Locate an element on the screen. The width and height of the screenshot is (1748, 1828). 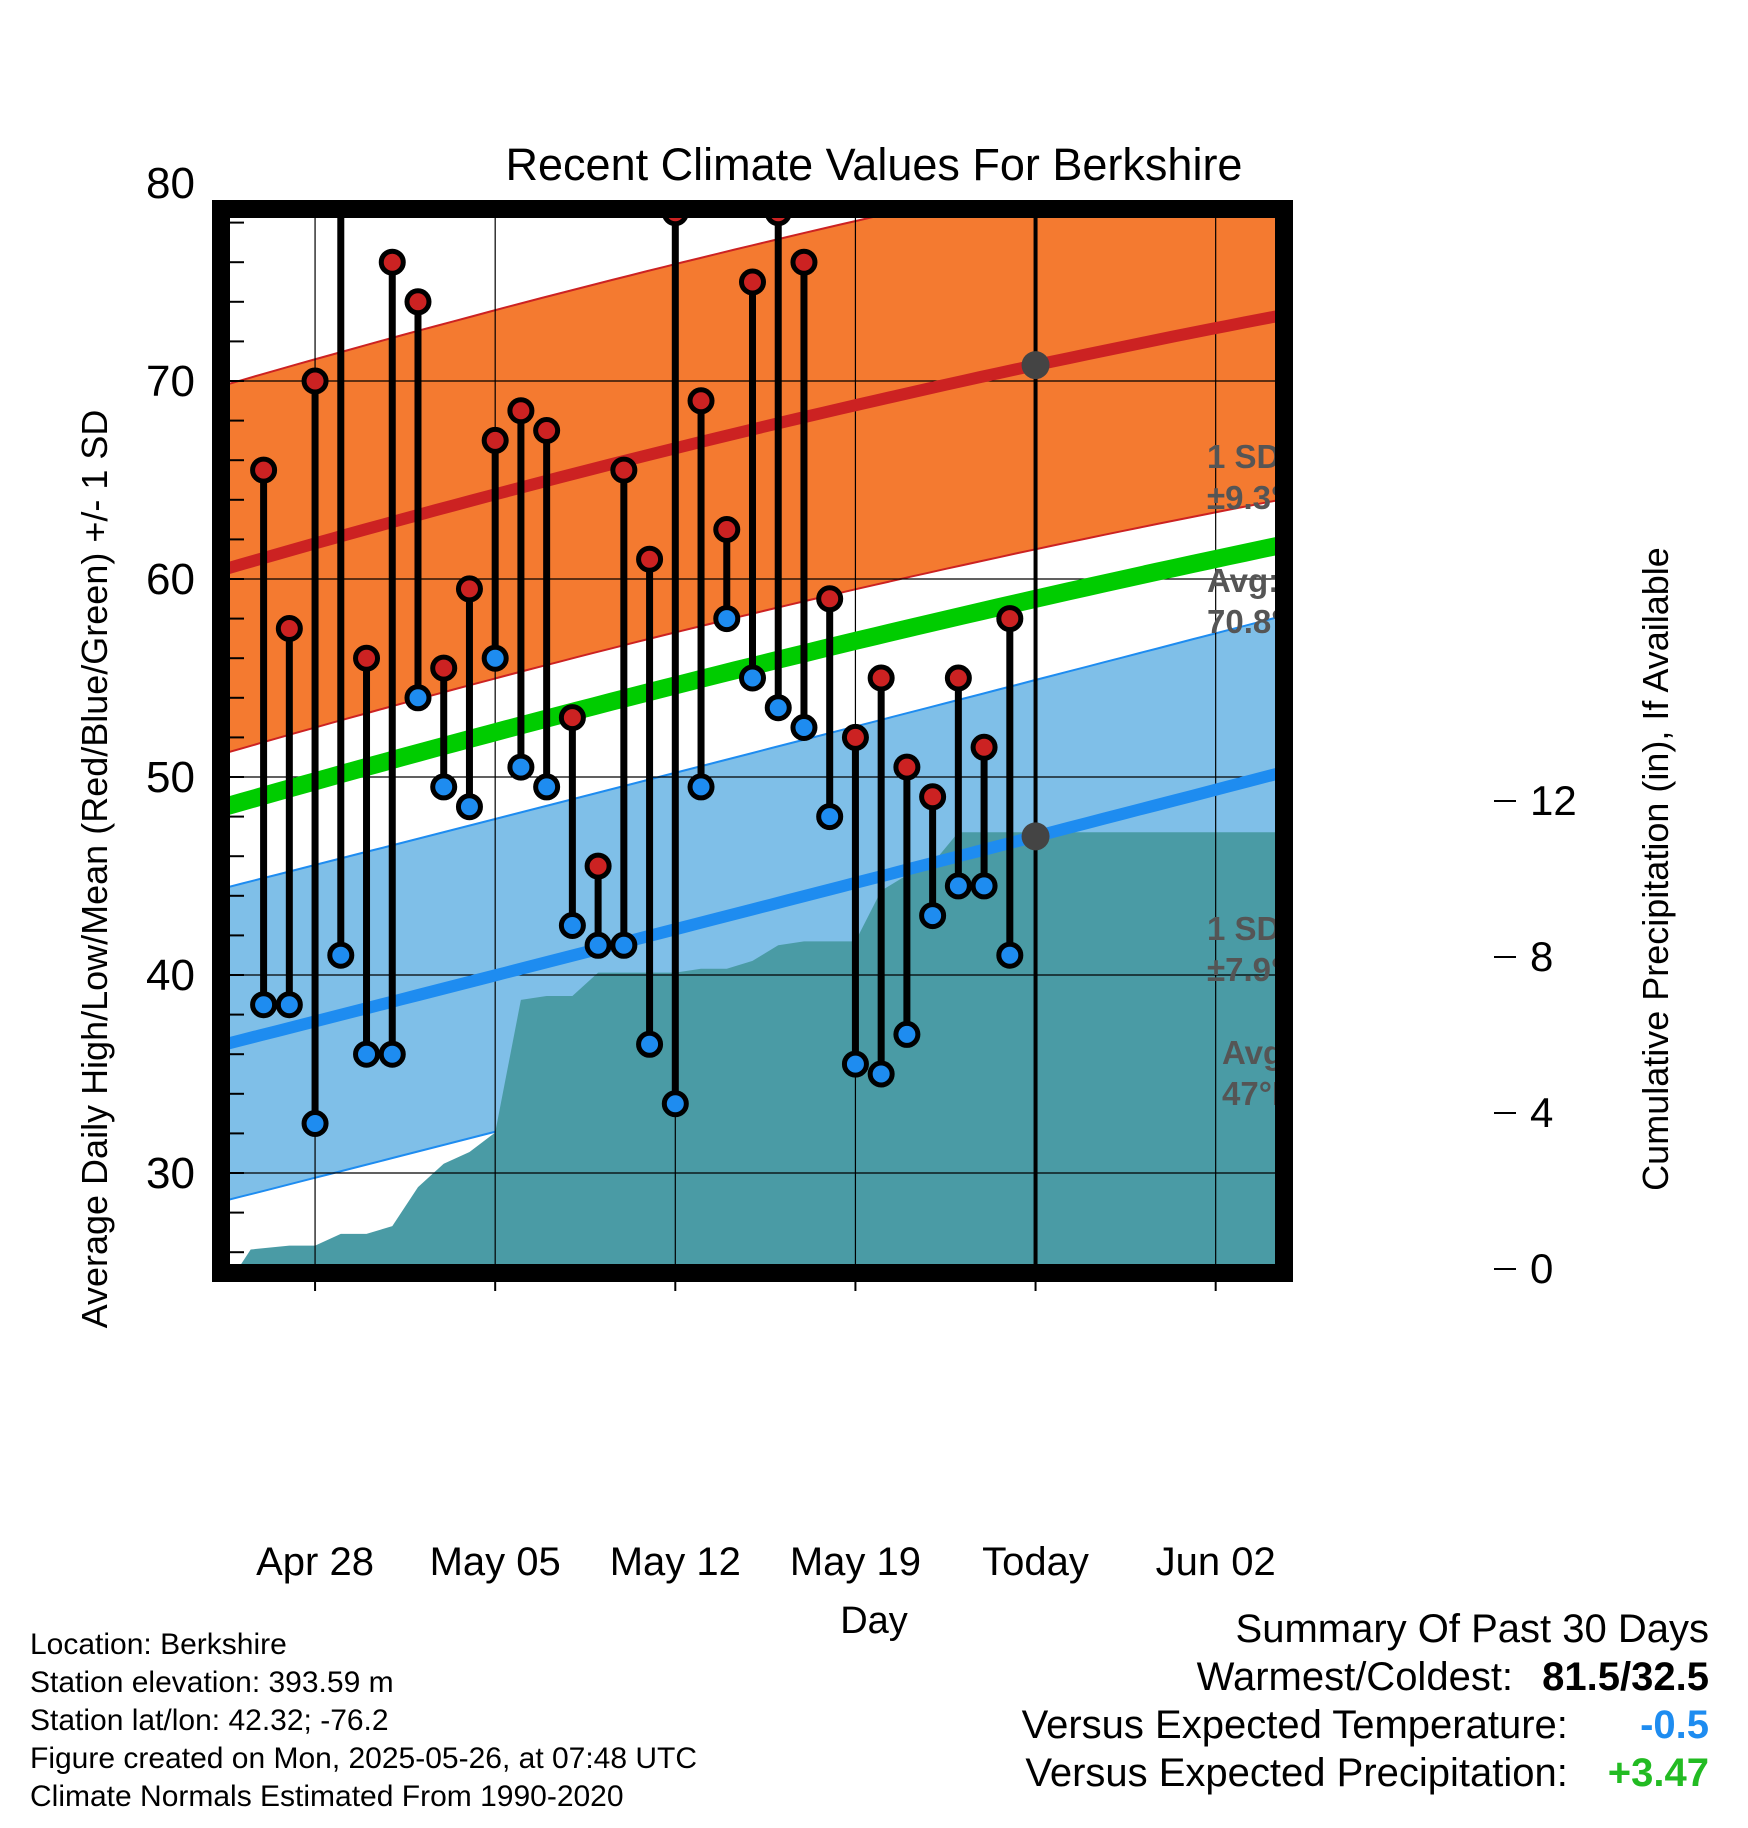
y2-tick-label: 4 is located at coordinates (1541, 1112).